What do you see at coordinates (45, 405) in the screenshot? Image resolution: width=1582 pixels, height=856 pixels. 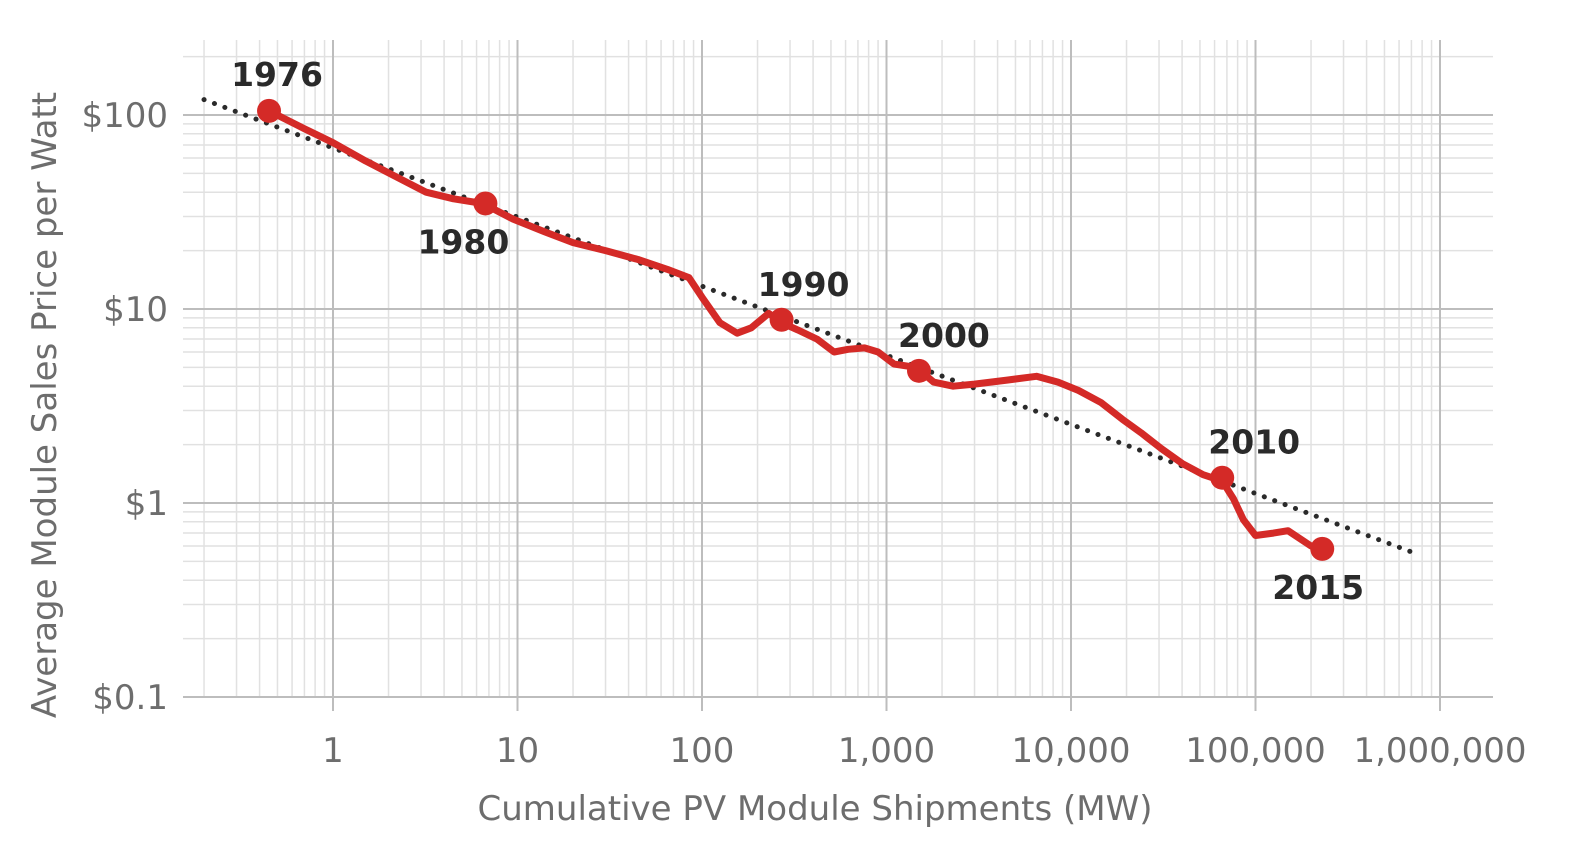 I see `y-axis-title: Average Module Sales Price per Watt` at bounding box center [45, 405].